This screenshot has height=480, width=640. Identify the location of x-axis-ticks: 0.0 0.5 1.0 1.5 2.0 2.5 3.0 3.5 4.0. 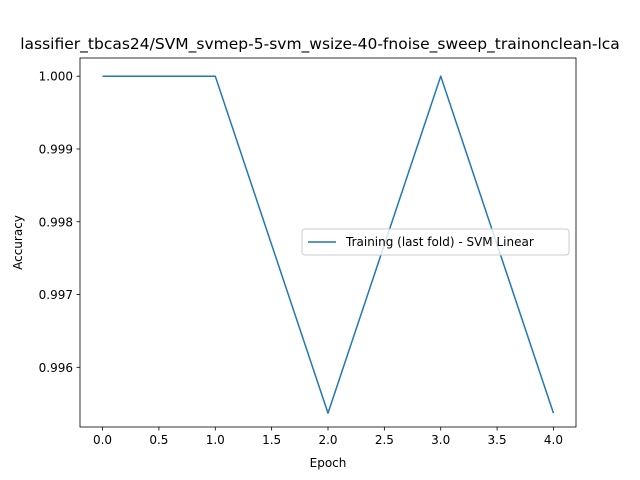
(328, 437).